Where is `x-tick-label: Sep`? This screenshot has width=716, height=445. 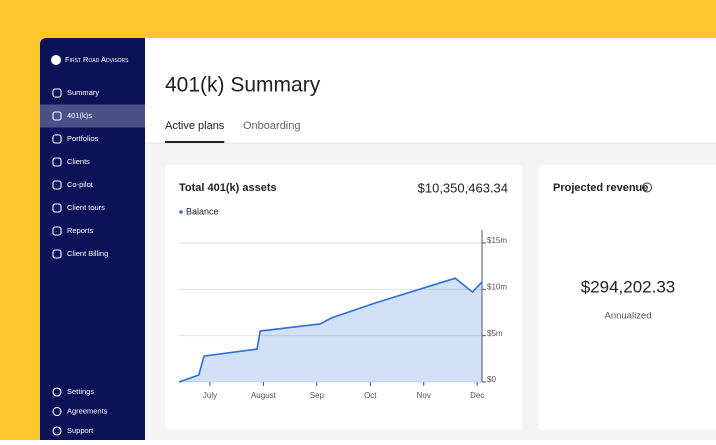 x-tick-label: Sep is located at coordinates (317, 395).